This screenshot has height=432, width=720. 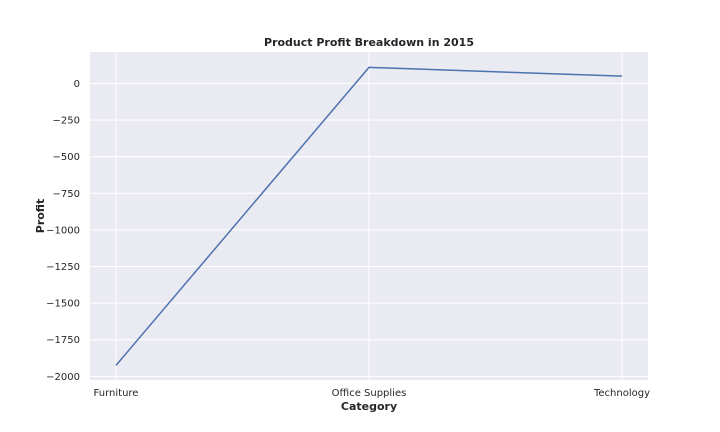 I want to click on y-tick-label: −250, so click(x=66, y=121).